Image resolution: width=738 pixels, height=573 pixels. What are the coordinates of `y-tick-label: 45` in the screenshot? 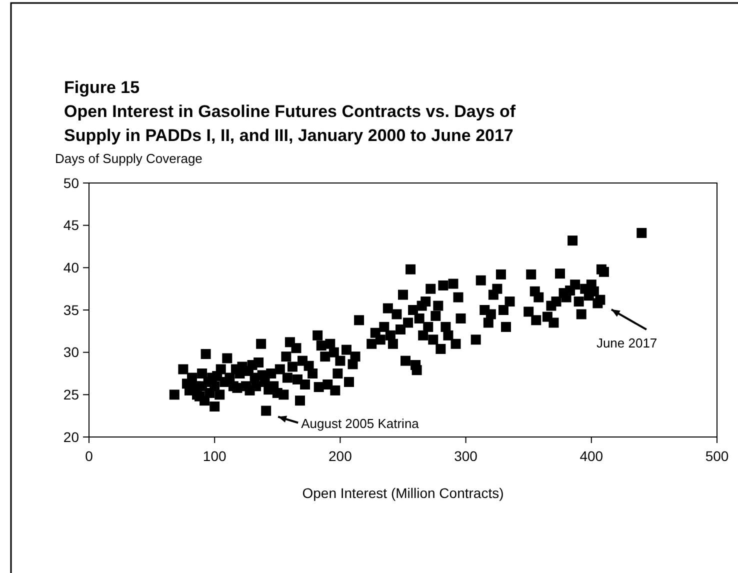 It's located at (71, 225).